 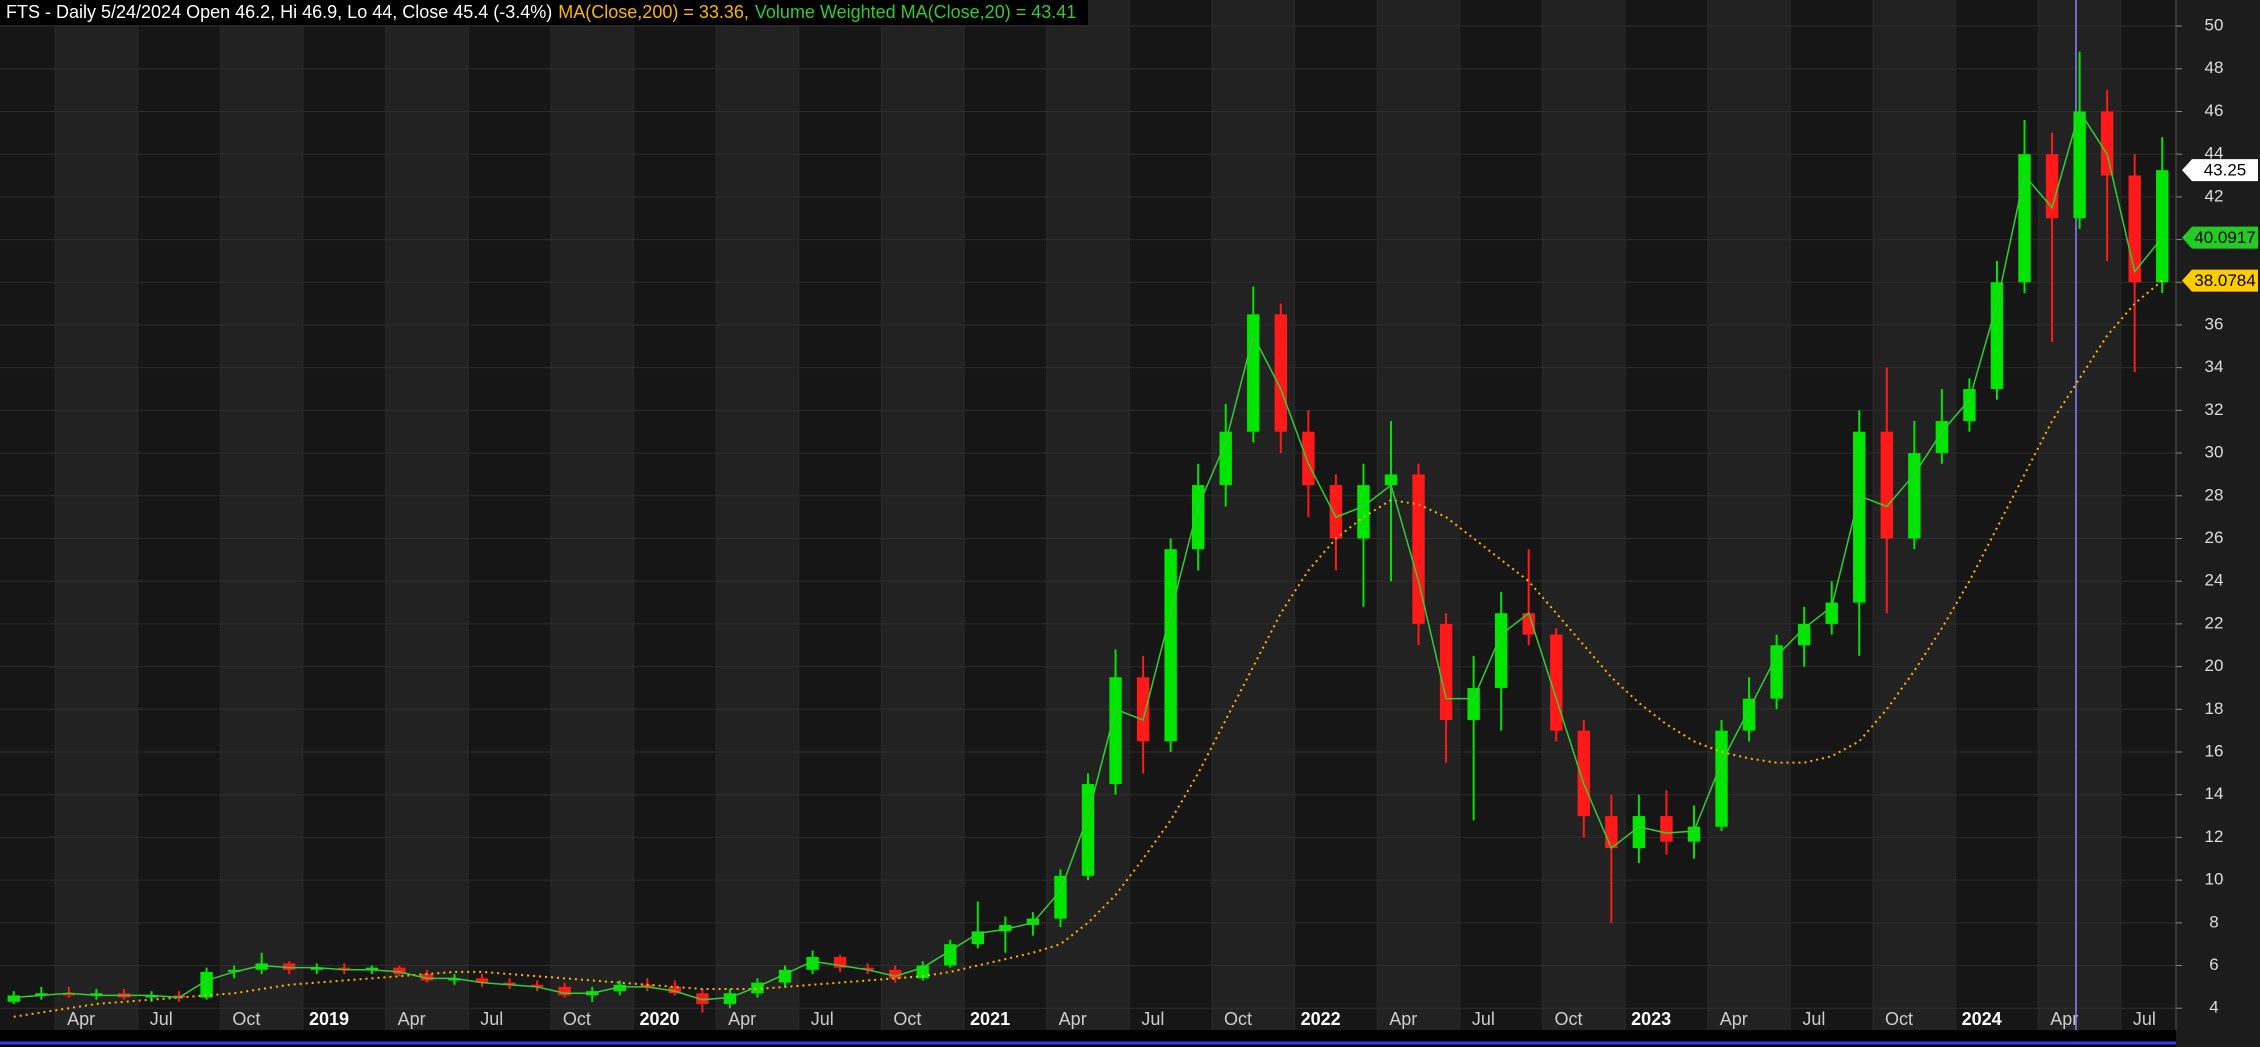 I want to click on y-tick-label: 32, so click(x=2214, y=409).